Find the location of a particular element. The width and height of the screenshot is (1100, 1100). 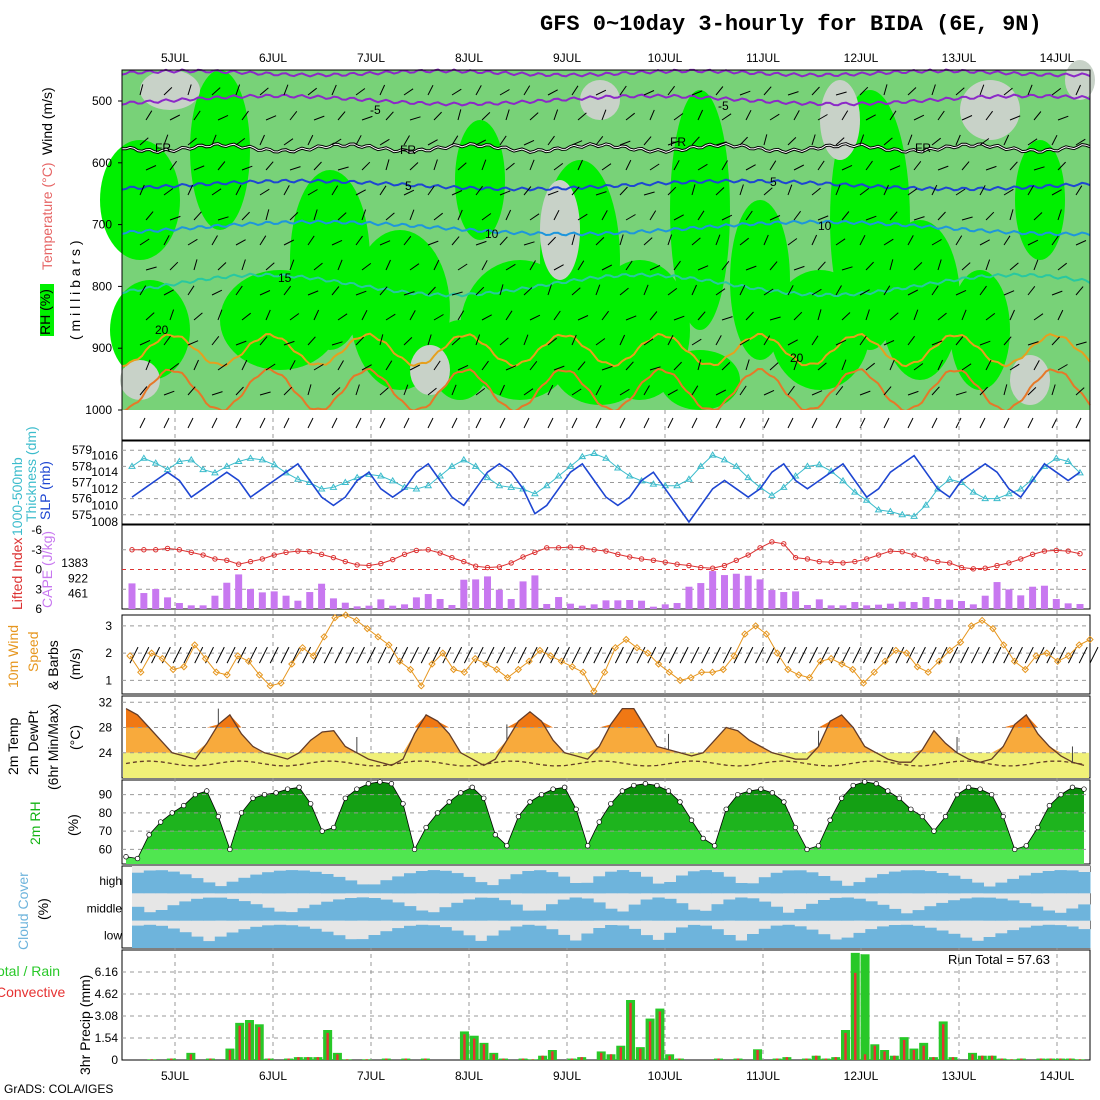

precip-frame is located at coordinates (606, 1005).